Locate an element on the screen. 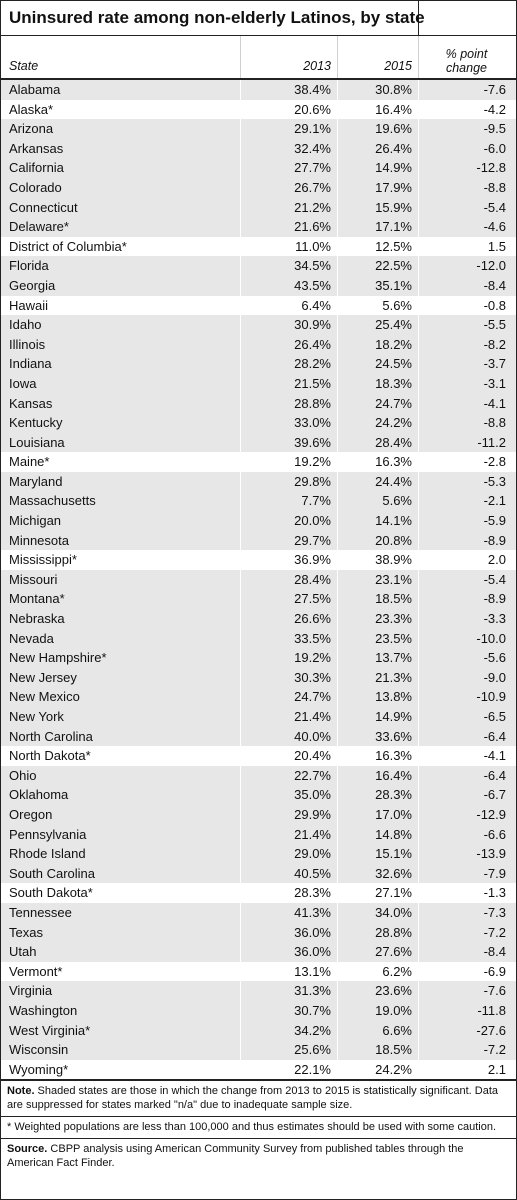  rate-2013-cell: 29.8% is located at coordinates (289, 481).